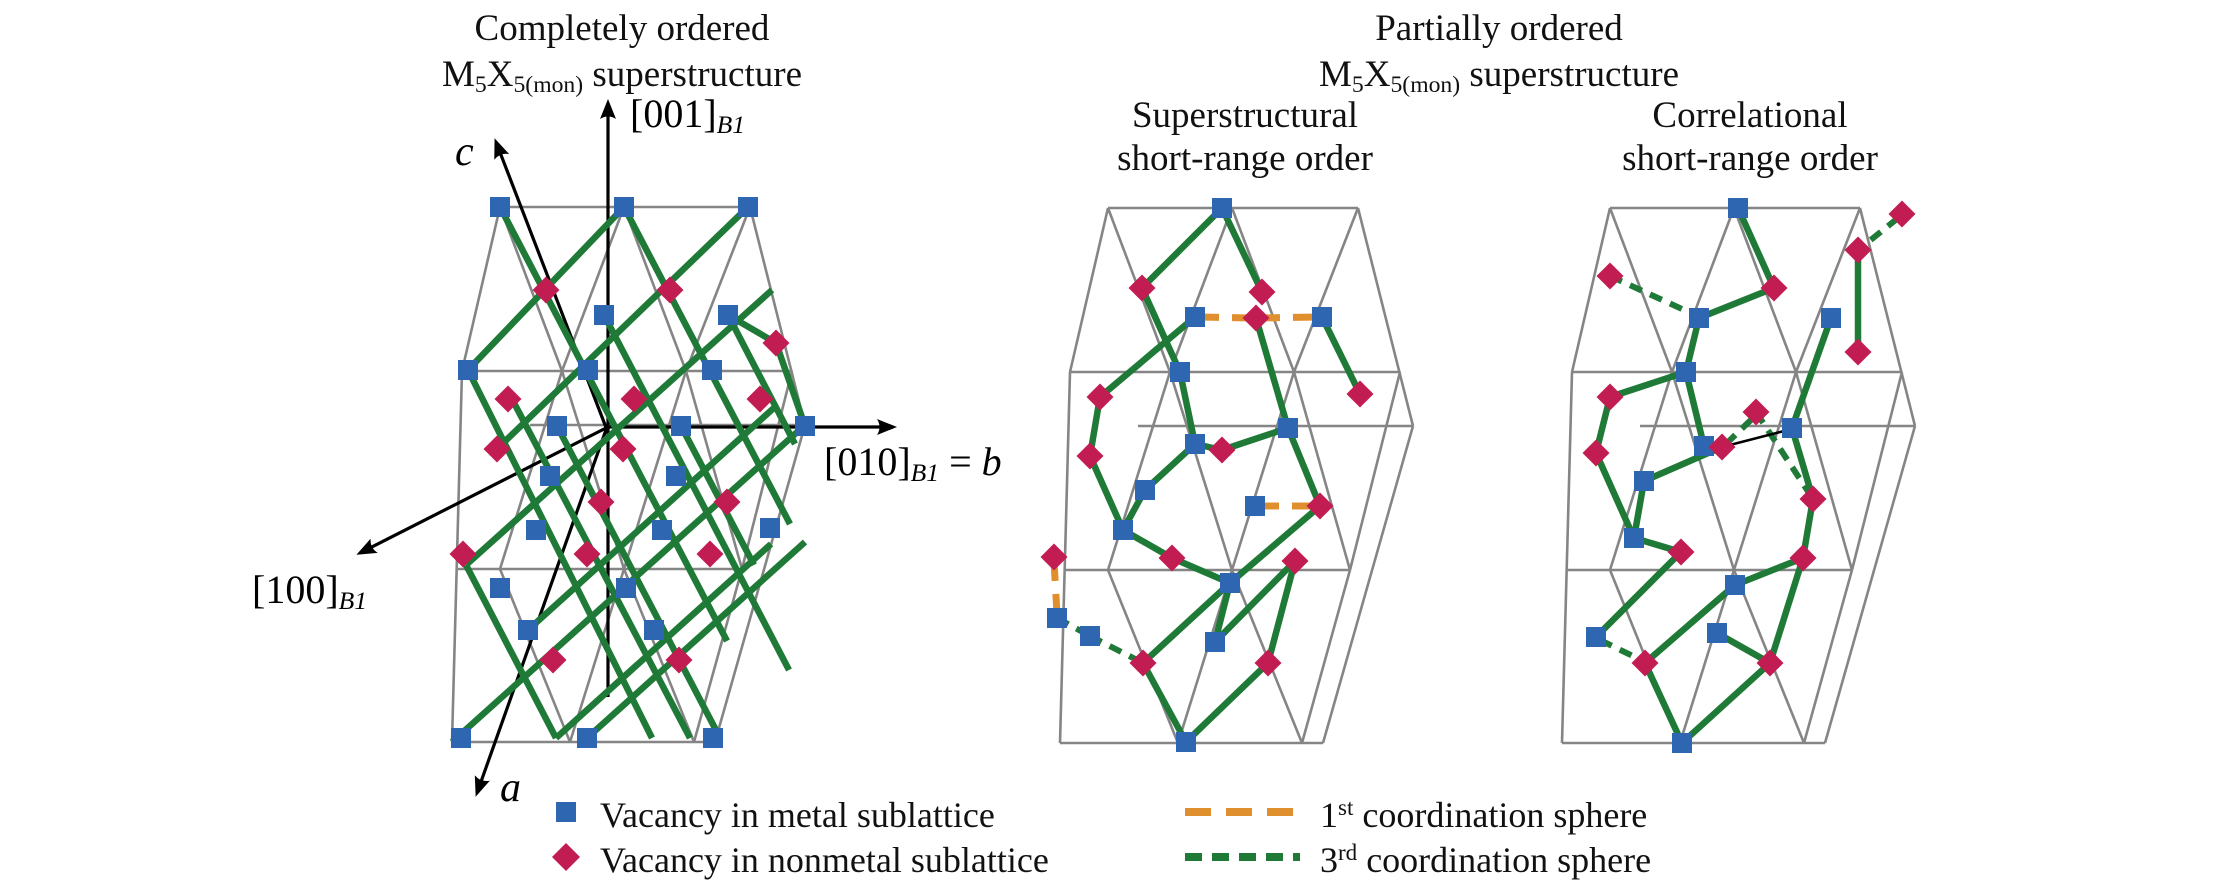 The width and height of the screenshot is (2213, 886). What do you see at coordinates (510, 788) in the screenshot?
I see `axis-label-a: a` at bounding box center [510, 788].